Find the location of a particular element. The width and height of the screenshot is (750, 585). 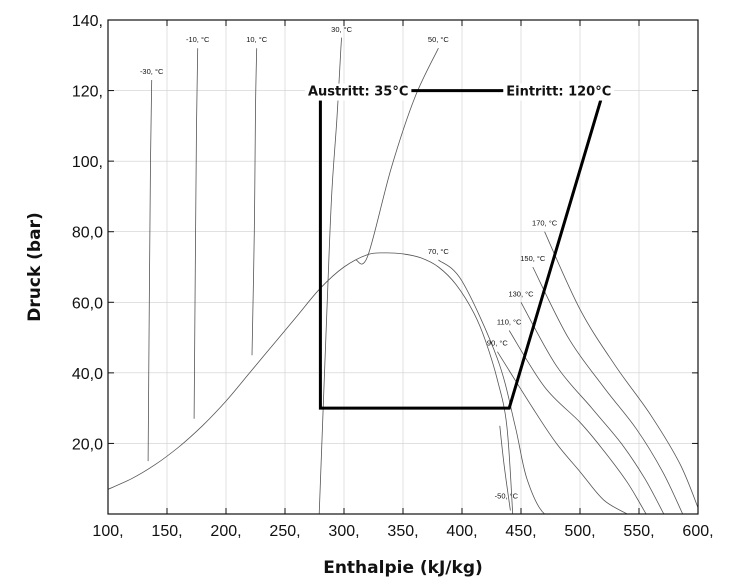

isotherm-label: 10, °C is located at coordinates (257, 39).